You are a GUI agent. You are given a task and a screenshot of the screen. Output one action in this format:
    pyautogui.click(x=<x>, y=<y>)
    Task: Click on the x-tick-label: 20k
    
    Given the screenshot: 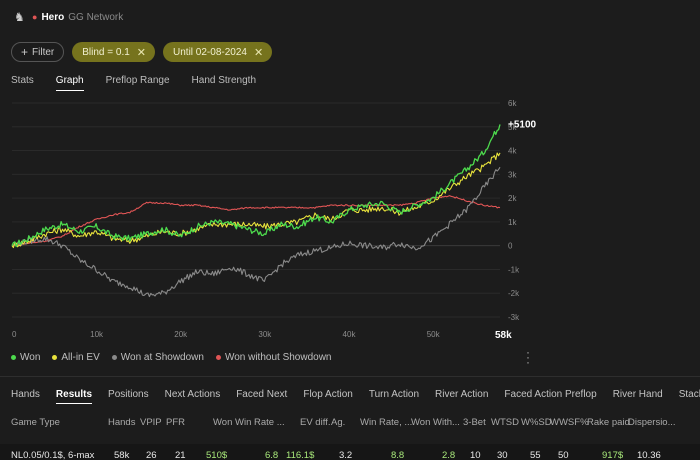 What is the action you would take?
    pyautogui.click(x=181, y=334)
    